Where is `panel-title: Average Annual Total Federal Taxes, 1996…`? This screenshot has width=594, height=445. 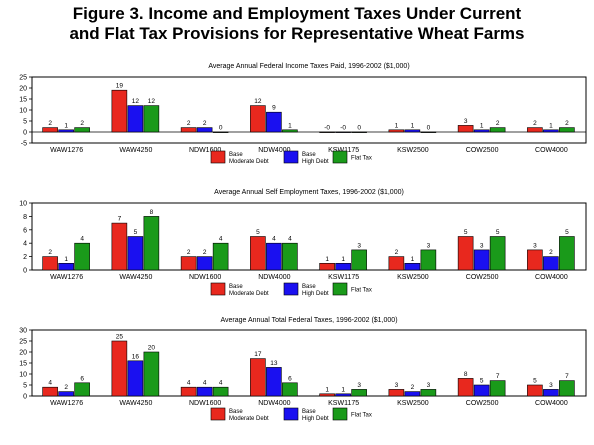 panel-title: Average Annual Total Federal Taxes, 1996… is located at coordinates (308, 320).